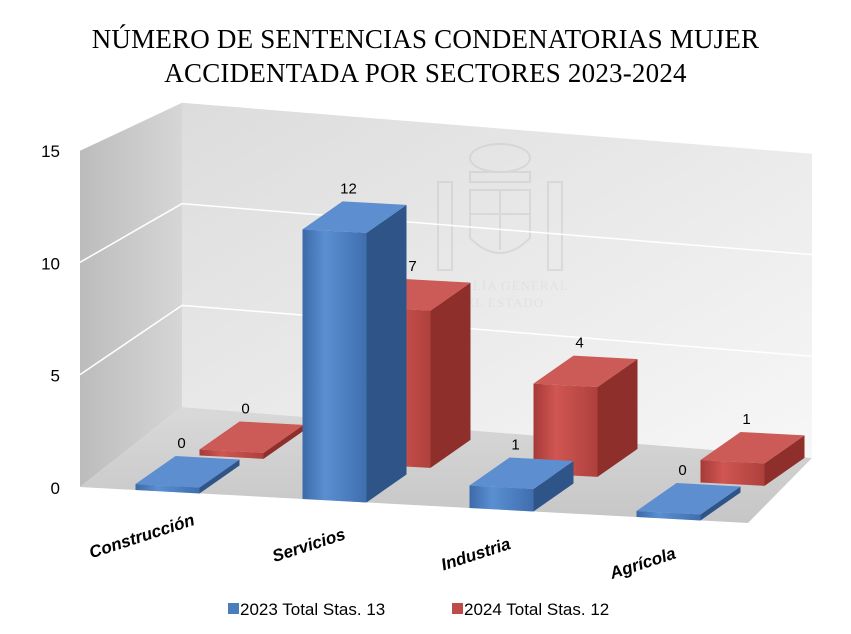 The width and height of the screenshot is (851, 634). Describe the element at coordinates (500, 302) in the screenshot. I see `watermark-line2: DEL ESTADO` at that location.